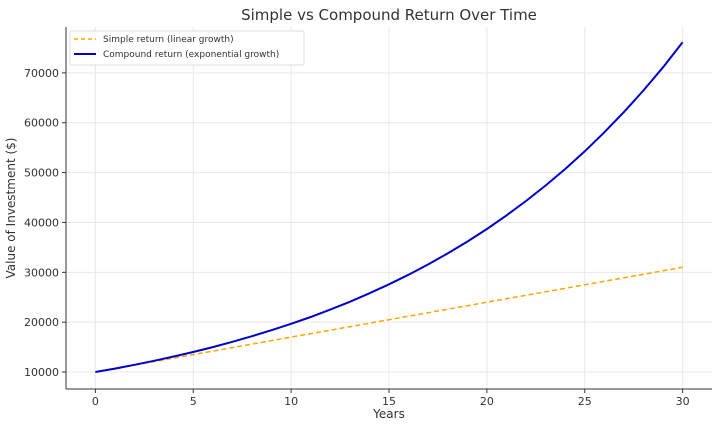 The height and width of the screenshot is (432, 720). Describe the element at coordinates (95, 401) in the screenshot. I see `x-tick-label: 0` at that location.